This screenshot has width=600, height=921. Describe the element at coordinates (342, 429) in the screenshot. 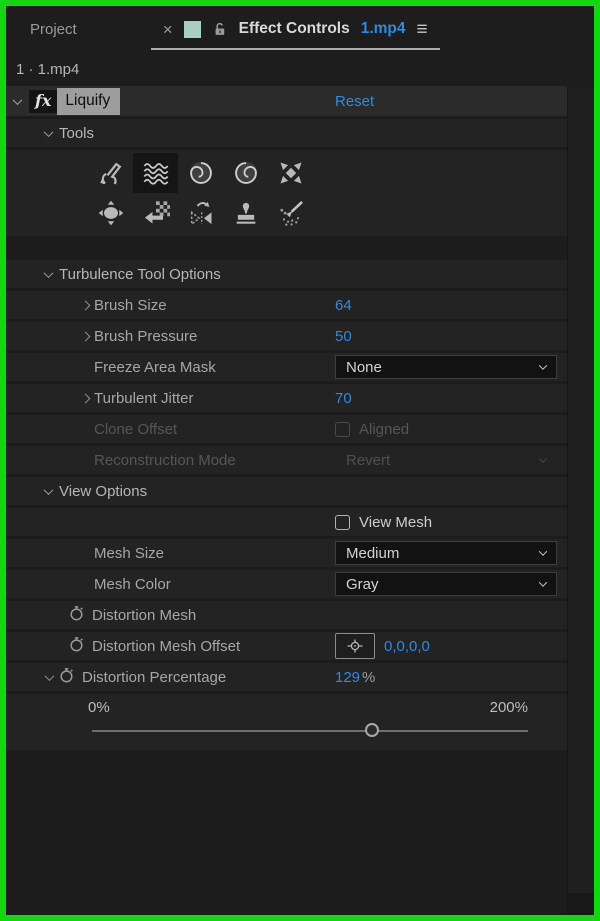

I see `aligned-checkbox` at that location.